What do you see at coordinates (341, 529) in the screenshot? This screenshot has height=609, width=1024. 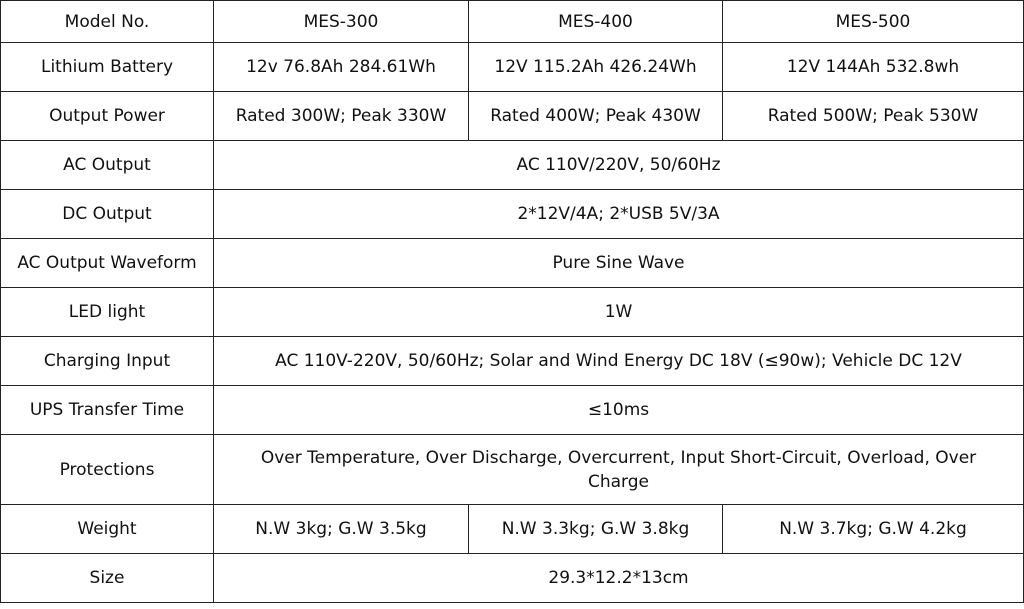 I see `weight-value-mes-300: N.W 3kg; G.W 3.5kg` at bounding box center [341, 529].